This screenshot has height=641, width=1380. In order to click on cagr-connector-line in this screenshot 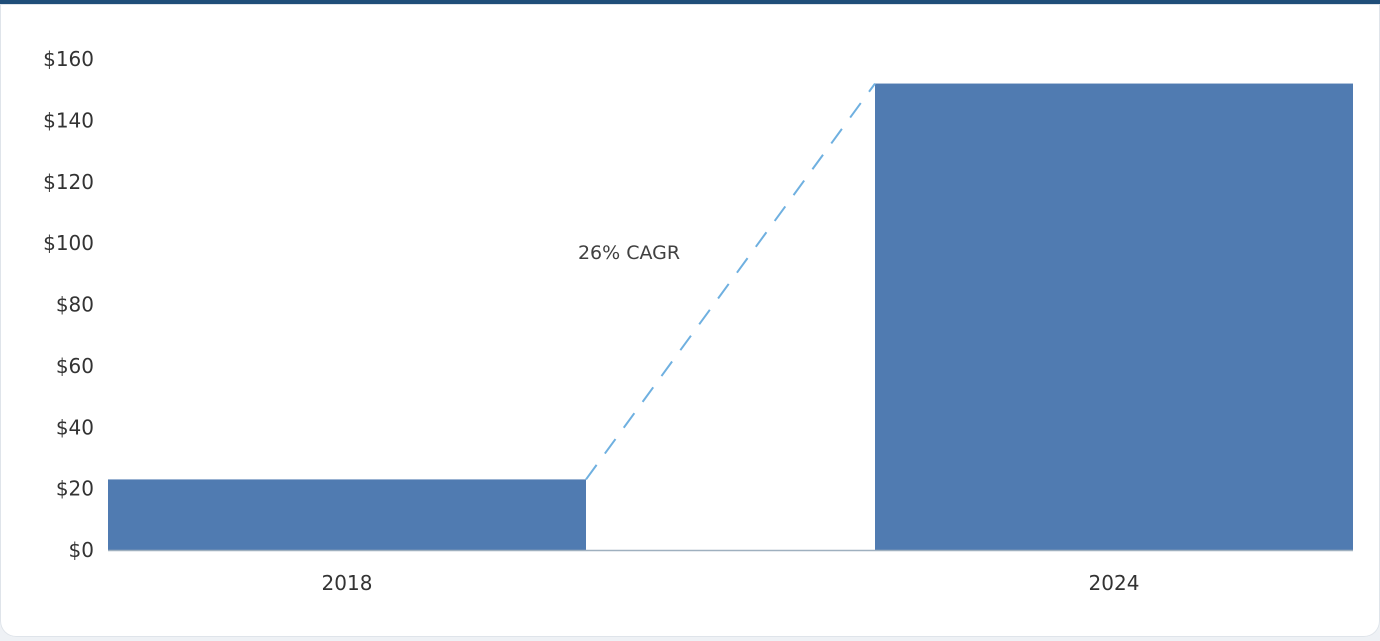, I will do `click(730, 281)`.